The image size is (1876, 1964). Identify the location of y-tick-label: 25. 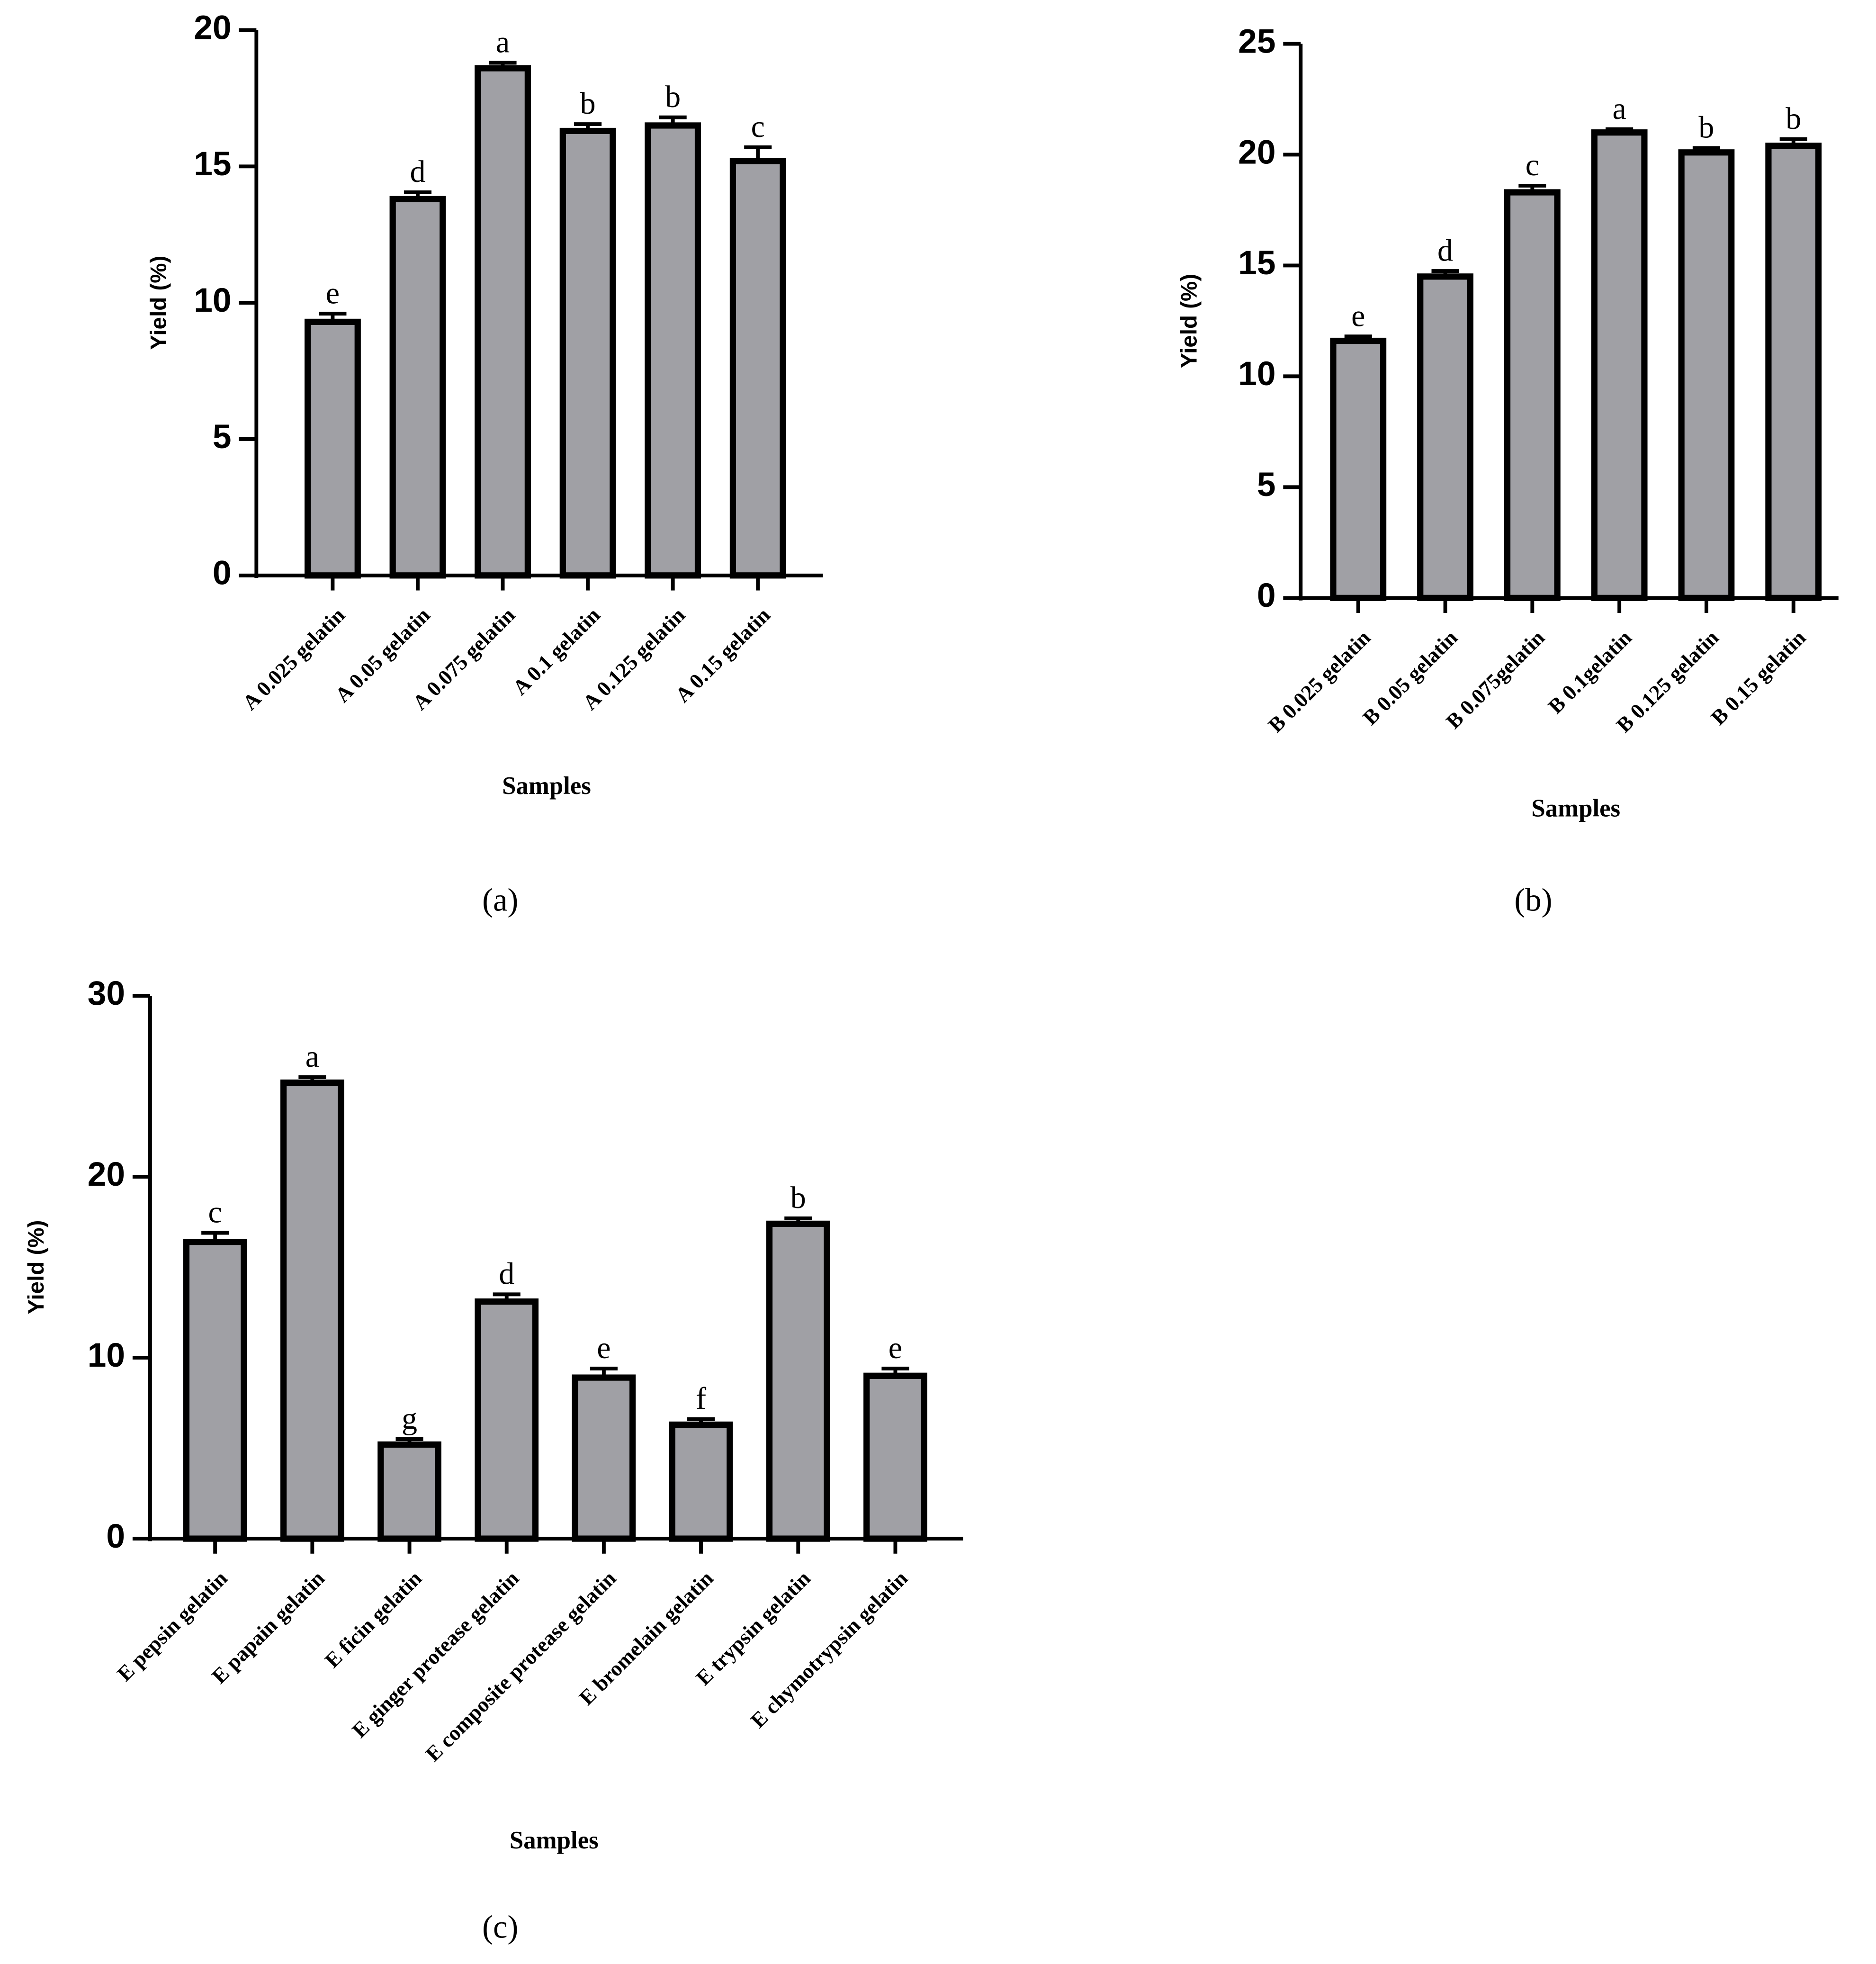
(1256, 41).